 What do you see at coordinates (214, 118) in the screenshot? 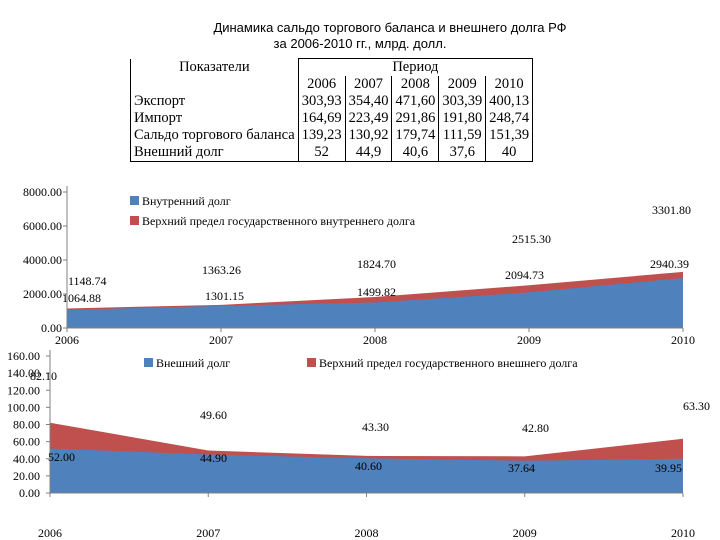
I see `table-row-label: Импорт` at bounding box center [214, 118].